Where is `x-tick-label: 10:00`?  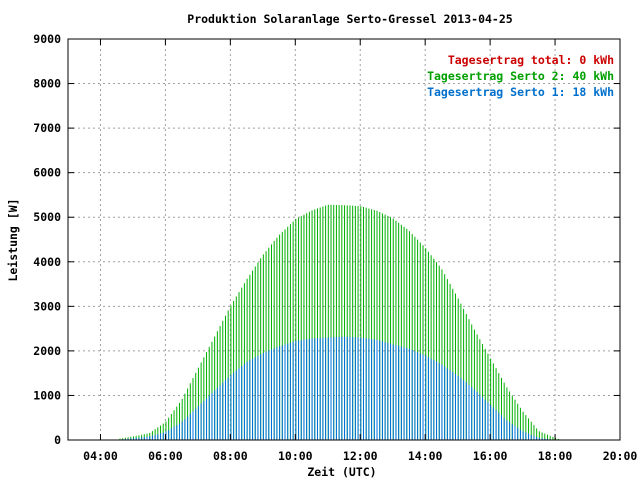
x-tick-label: 10:00 is located at coordinates (295, 456).